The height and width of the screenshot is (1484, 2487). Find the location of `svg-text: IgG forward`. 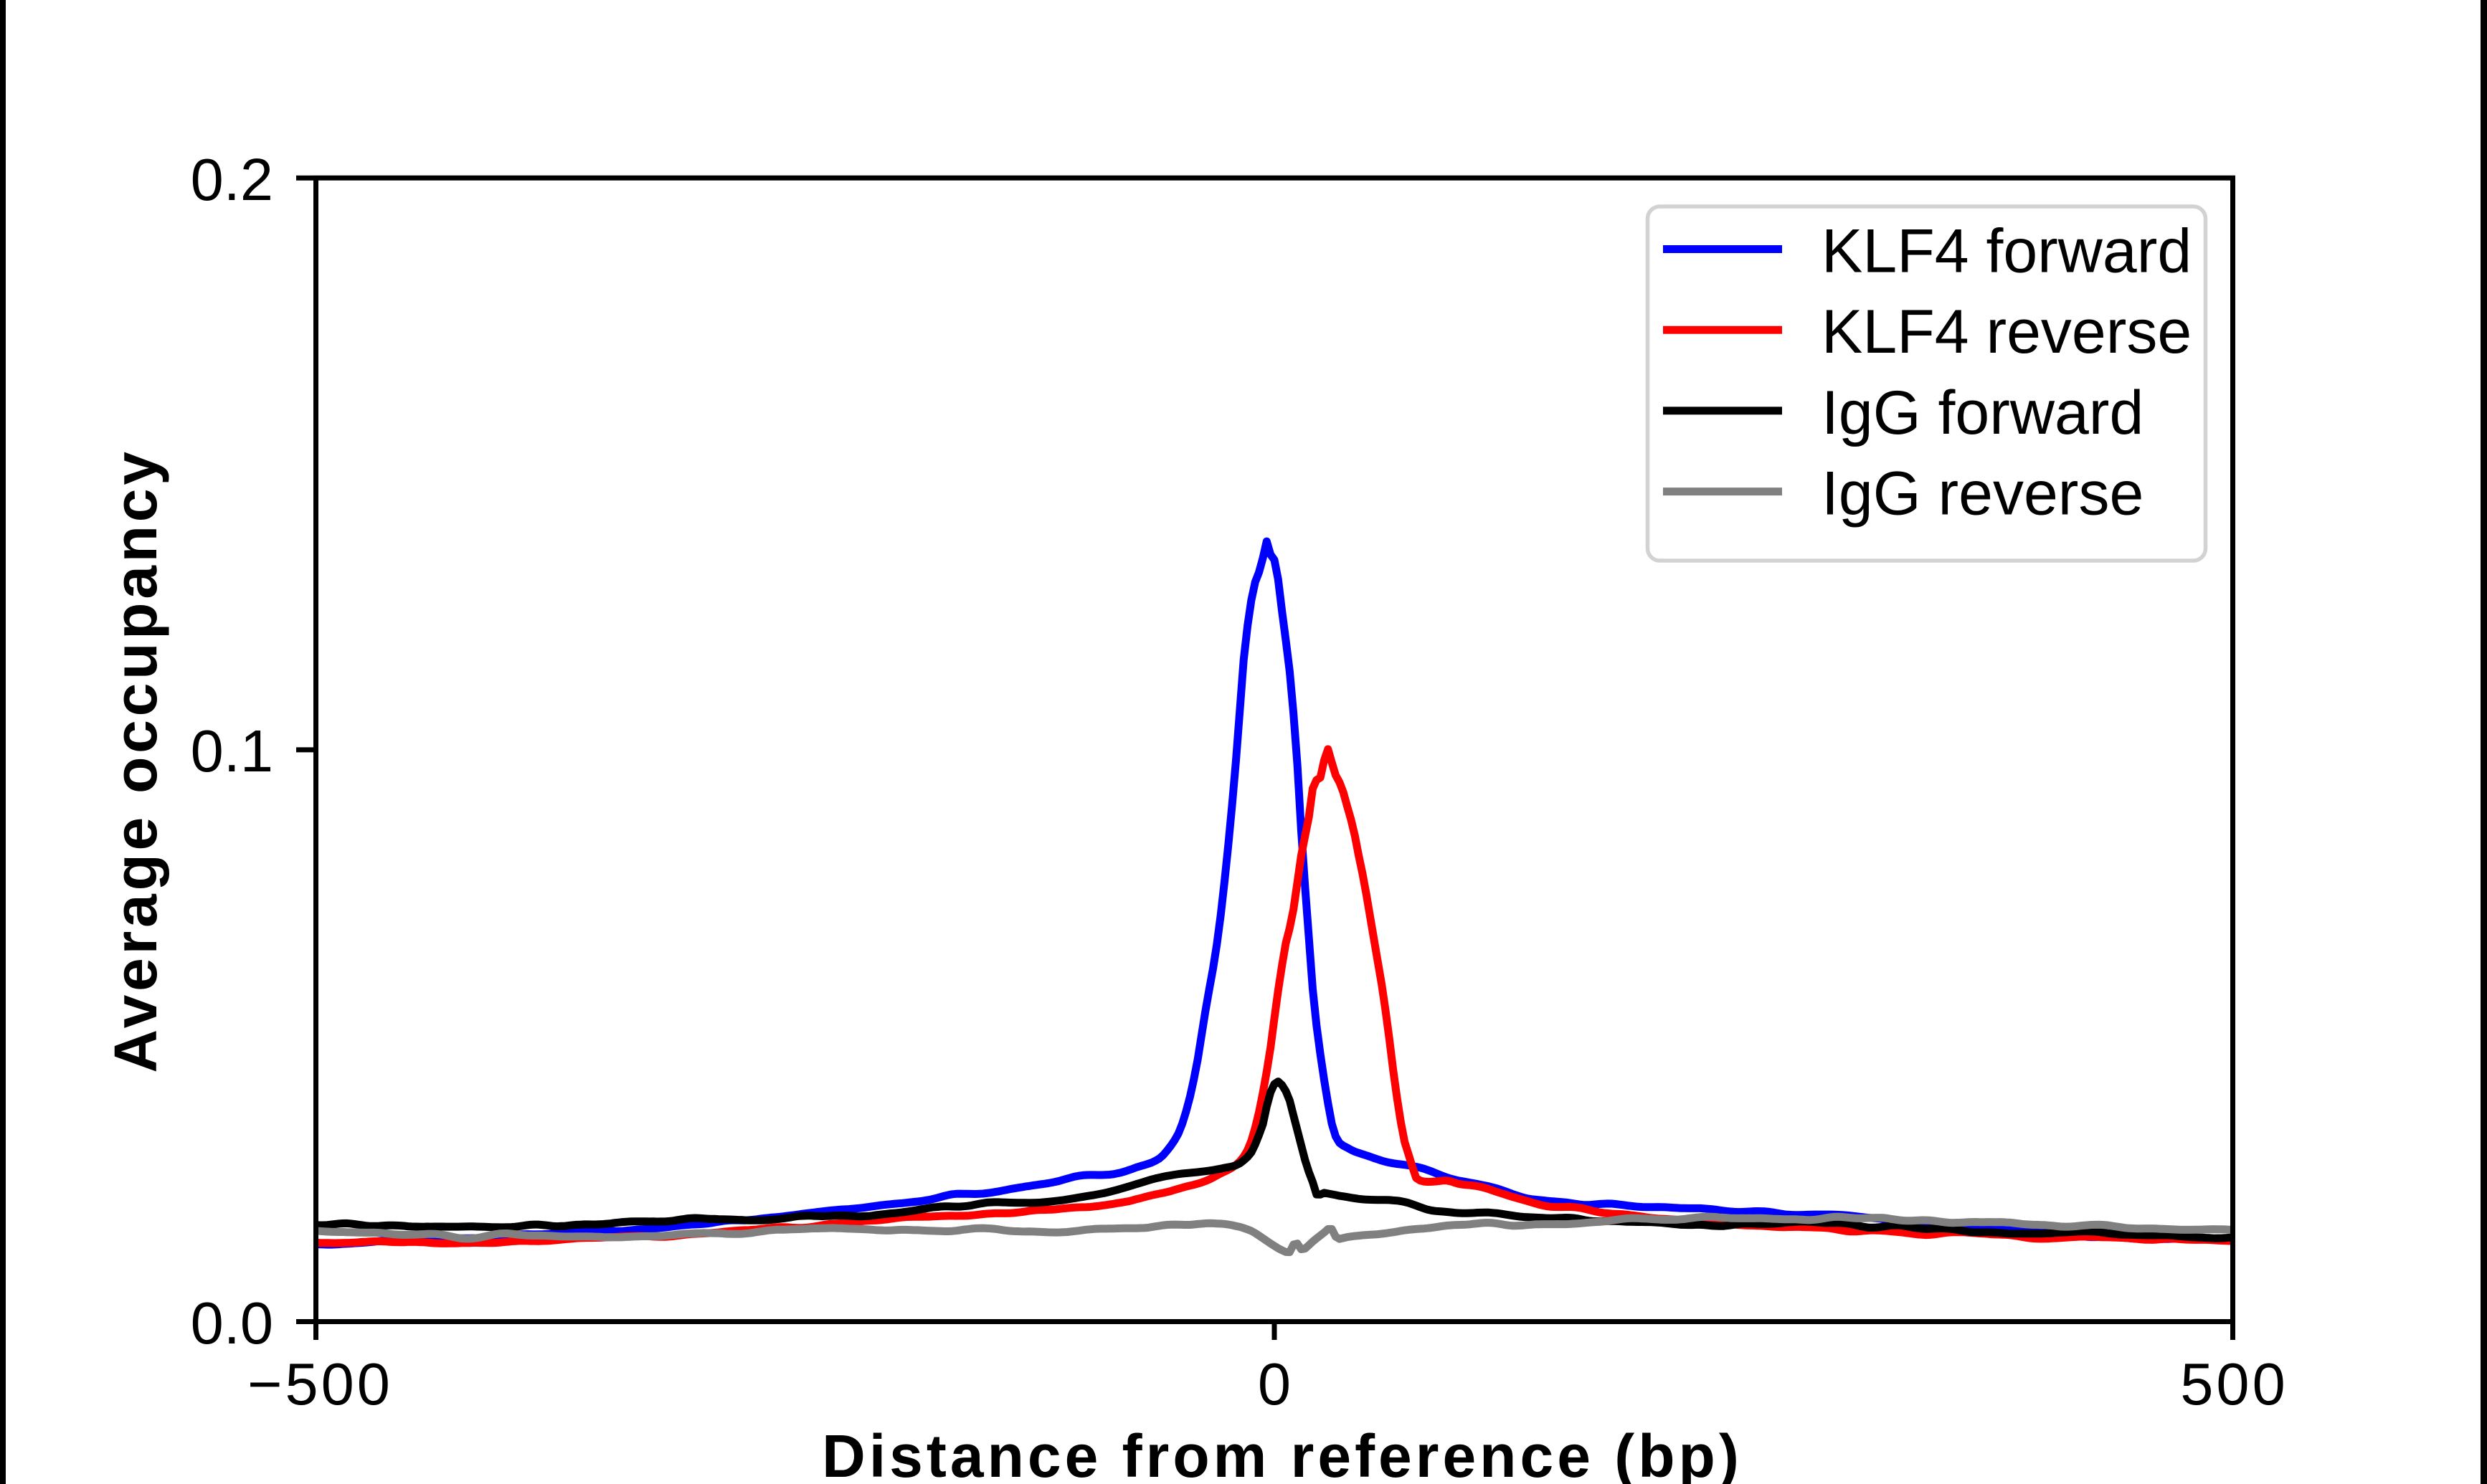

svg-text: IgG forward is located at coordinates (1983, 413).